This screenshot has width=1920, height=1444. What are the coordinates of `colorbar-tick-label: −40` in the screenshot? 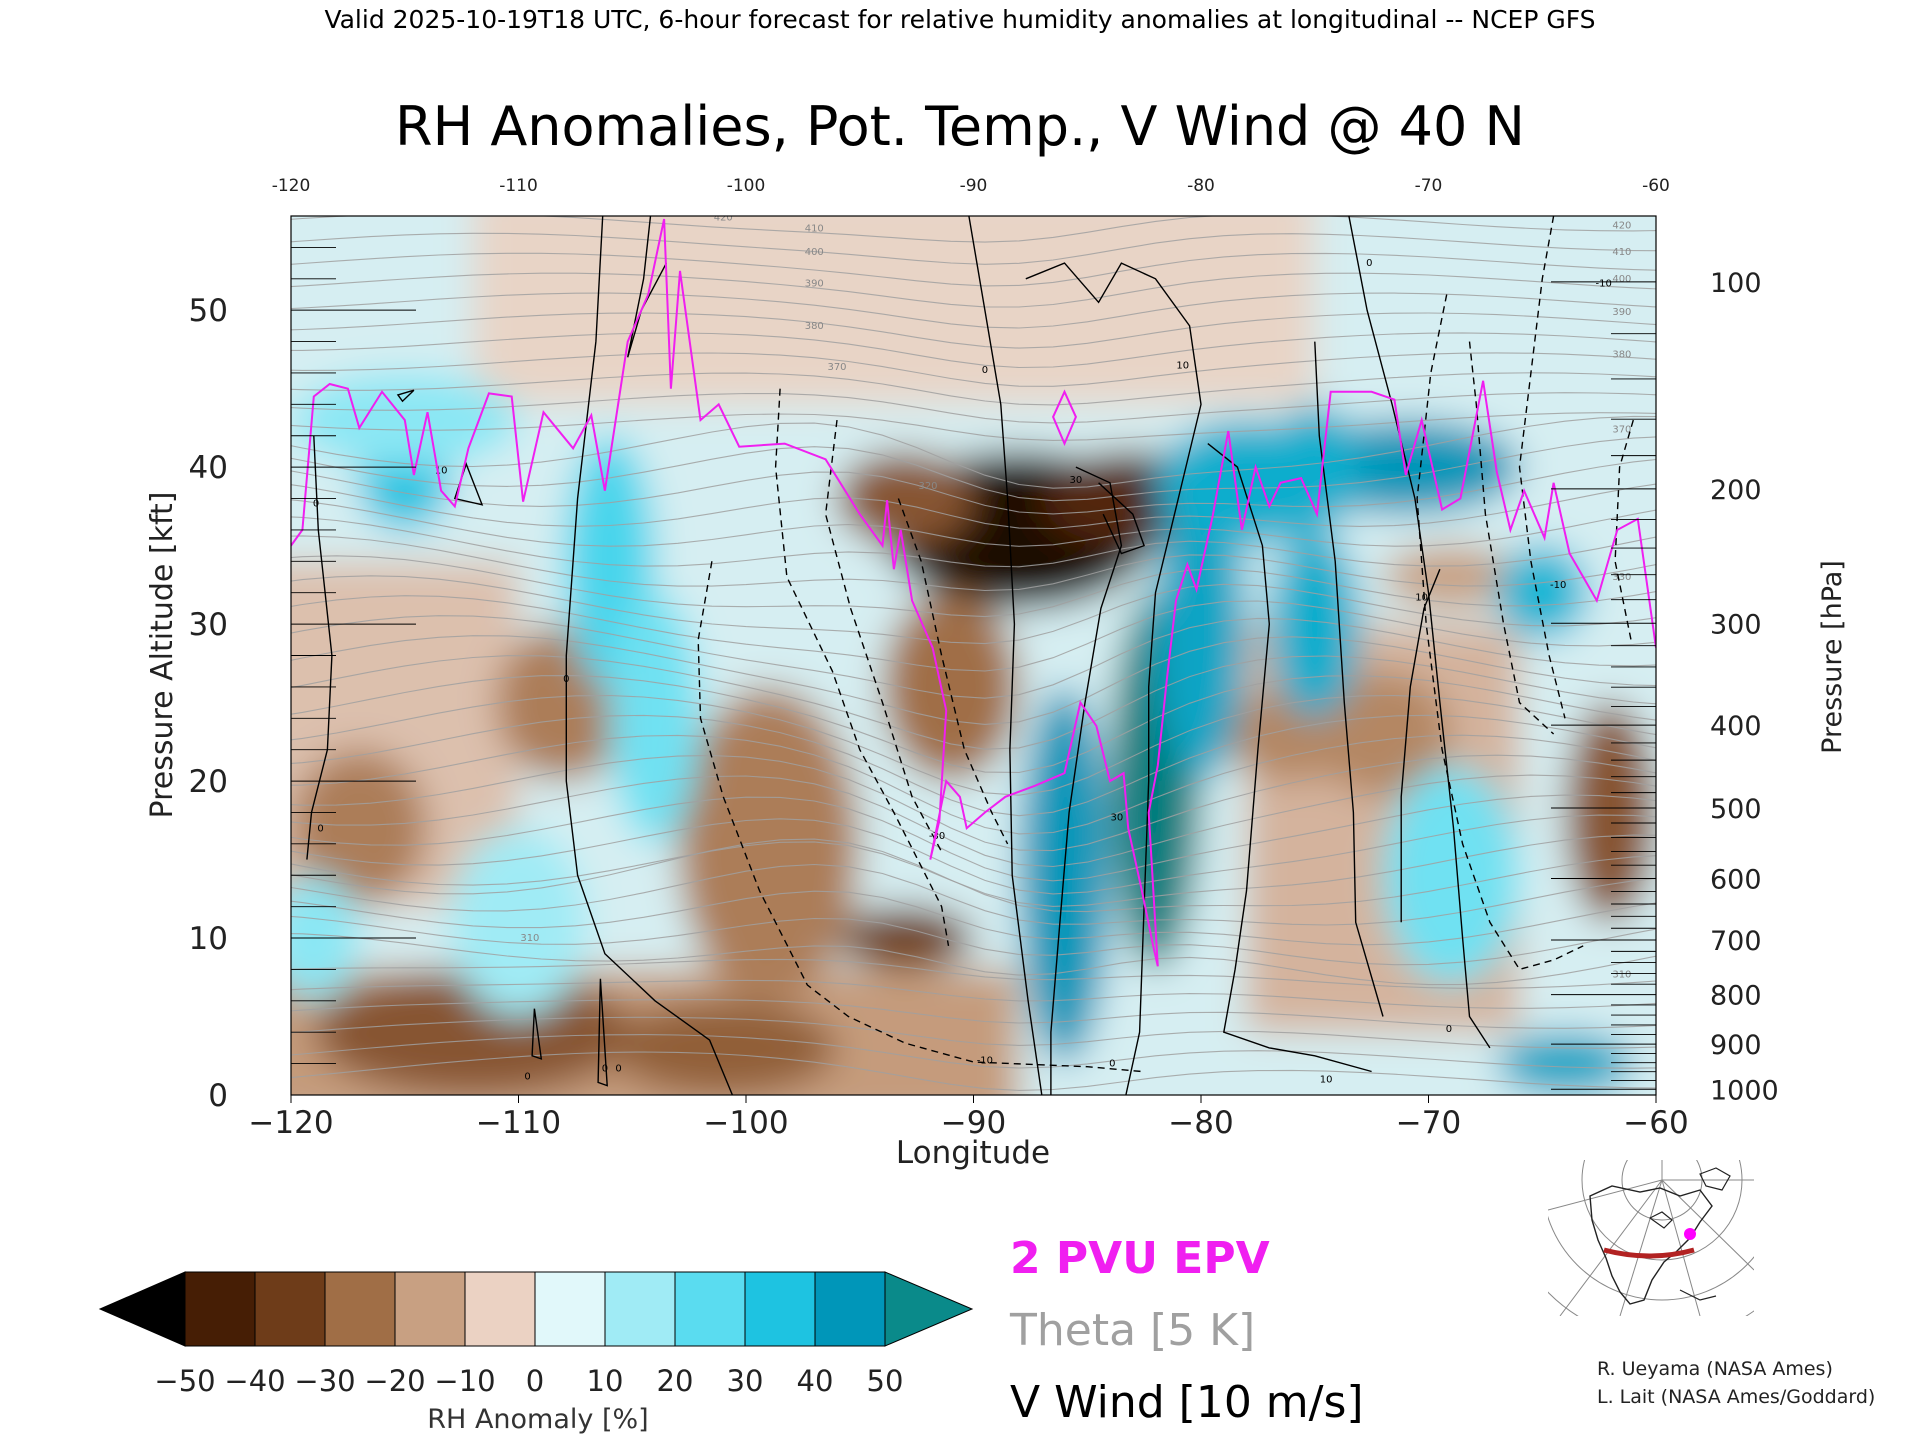 It's located at (254, 1381).